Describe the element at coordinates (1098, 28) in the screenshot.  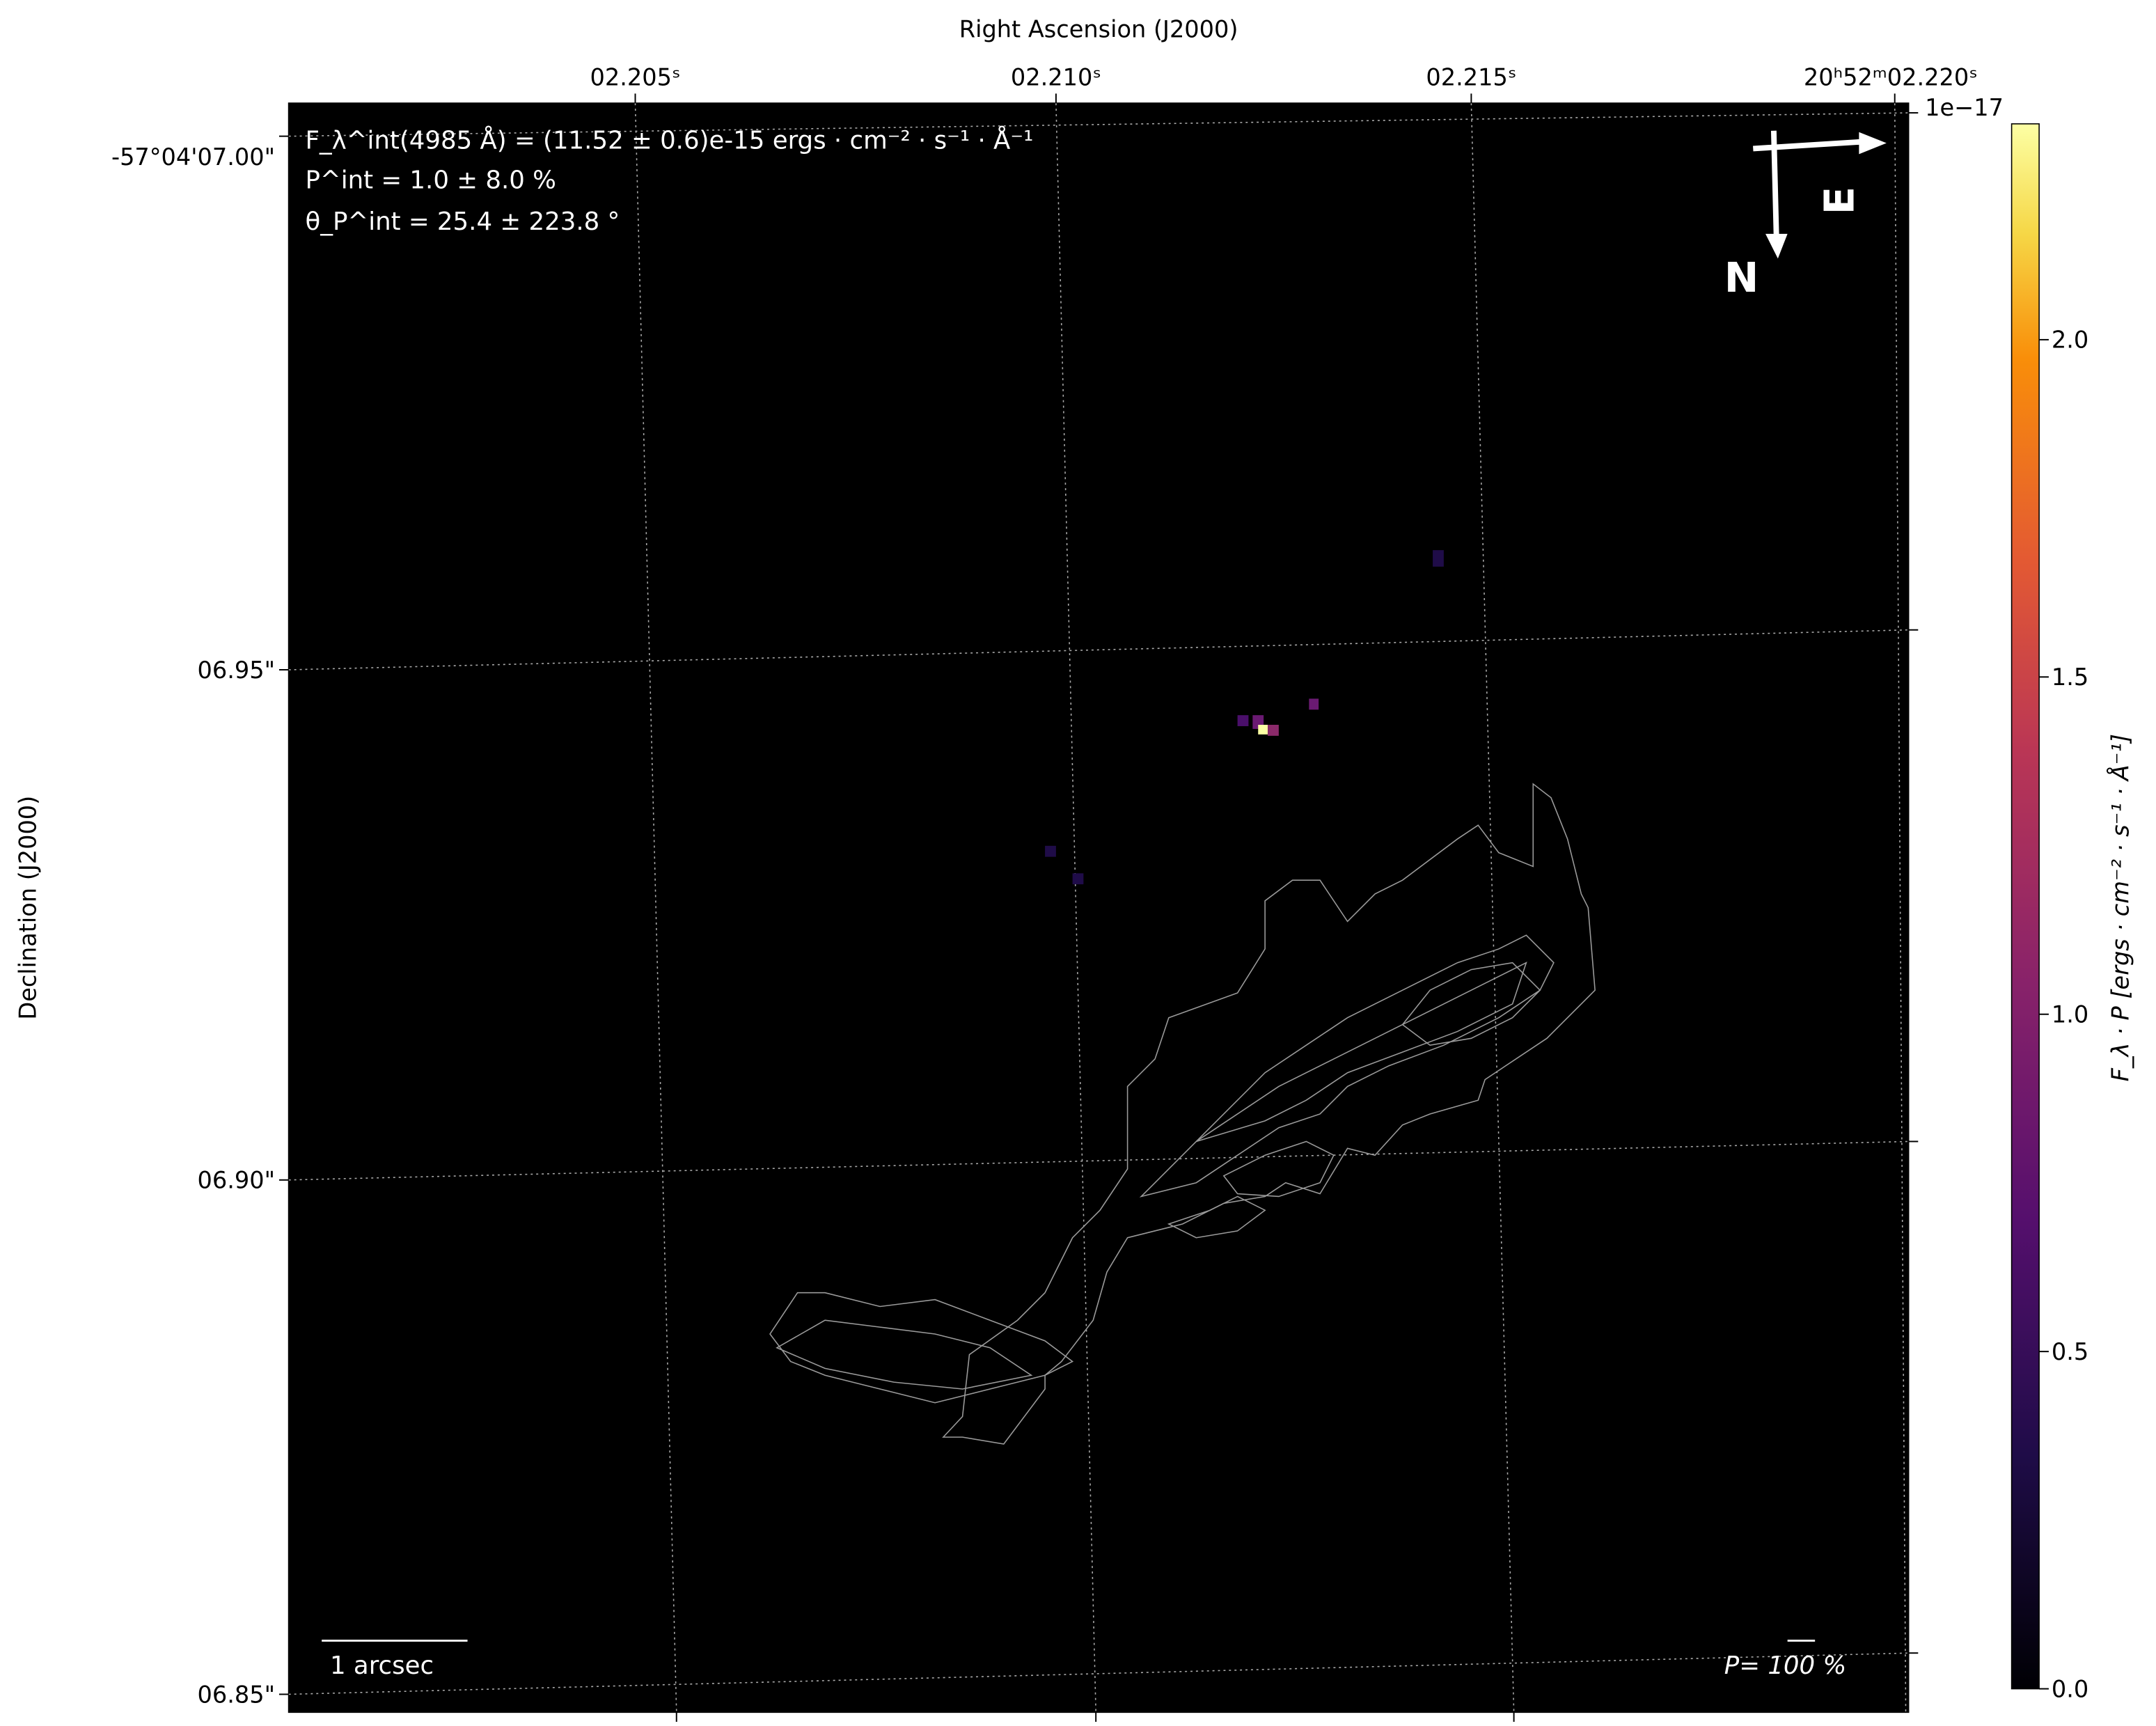
I see `x-axis-label: Right Ascension (J2000)` at that location.